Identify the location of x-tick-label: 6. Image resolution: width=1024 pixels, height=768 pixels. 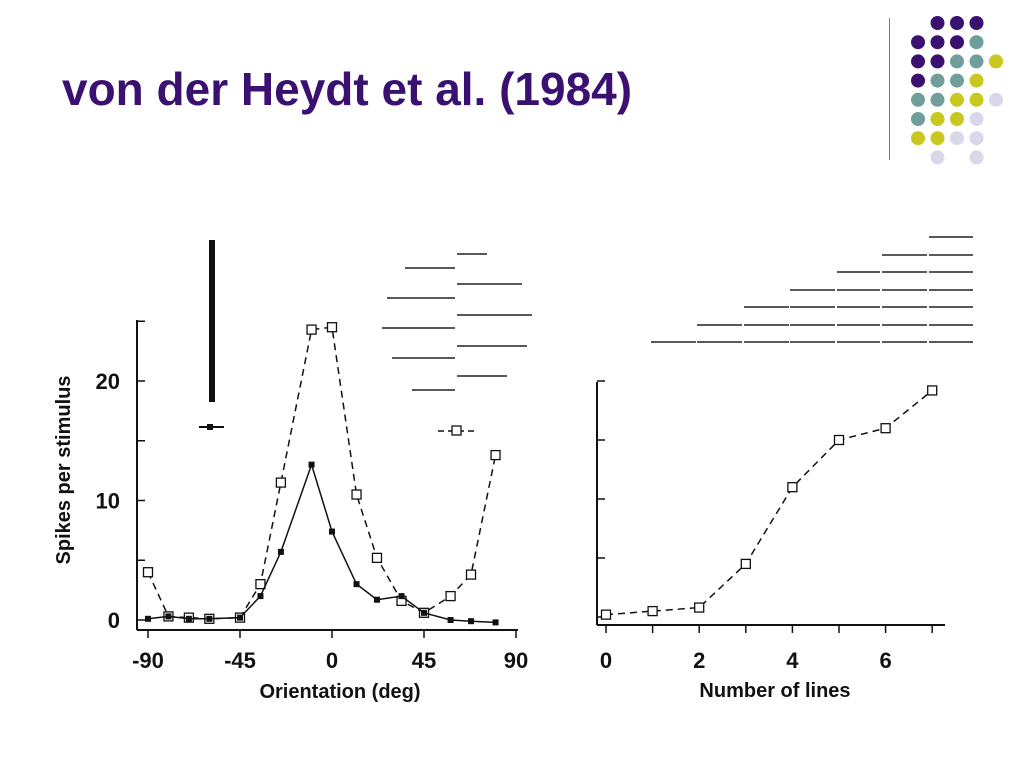
(885, 660).